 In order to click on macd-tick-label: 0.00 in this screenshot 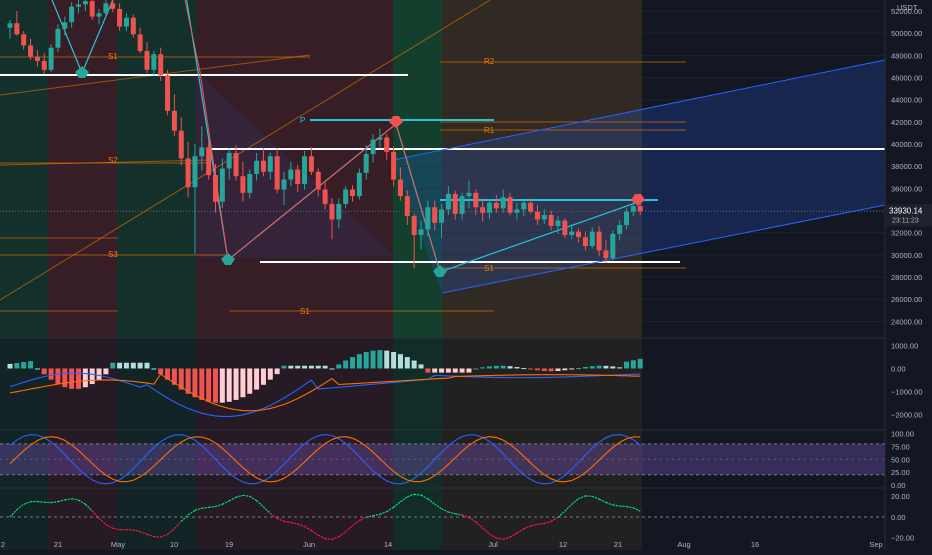, I will do `click(898, 368)`.